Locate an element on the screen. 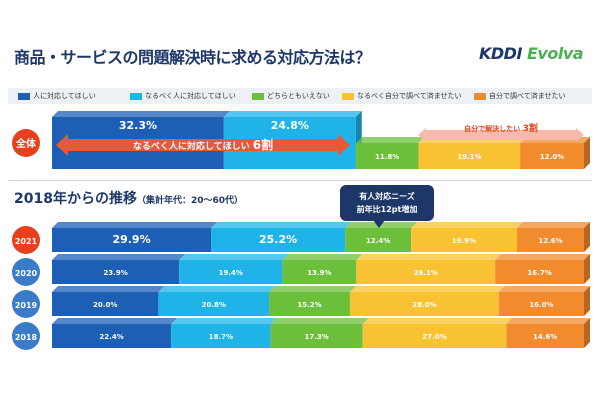 The width and height of the screenshot is (600, 400). legend-item-4: なるべく自分で調べて済ませたい is located at coordinates (402, 96).